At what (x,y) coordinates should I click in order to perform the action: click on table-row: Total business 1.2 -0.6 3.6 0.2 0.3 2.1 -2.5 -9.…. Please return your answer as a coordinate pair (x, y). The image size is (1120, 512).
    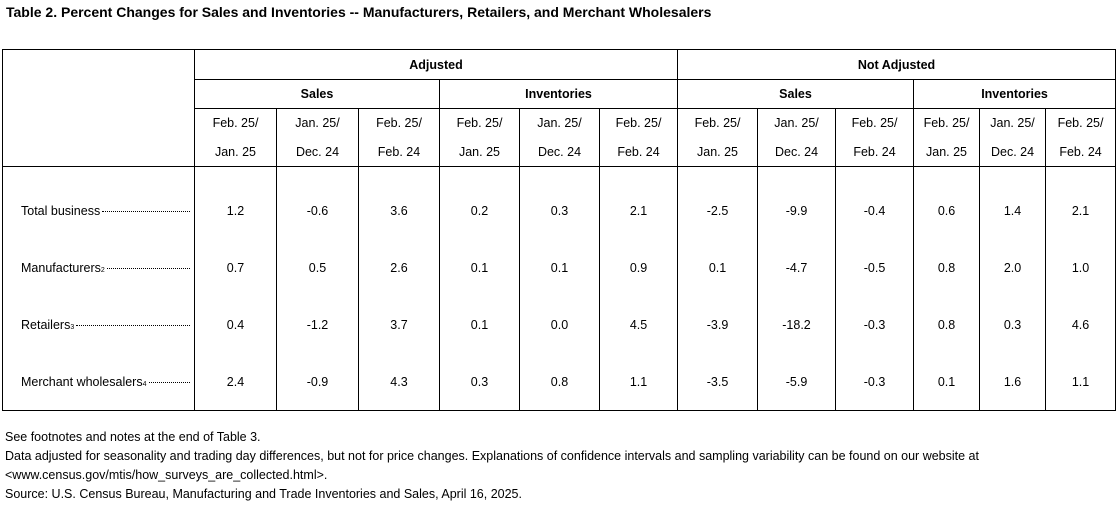
    Looking at the image, I should click on (559, 211).